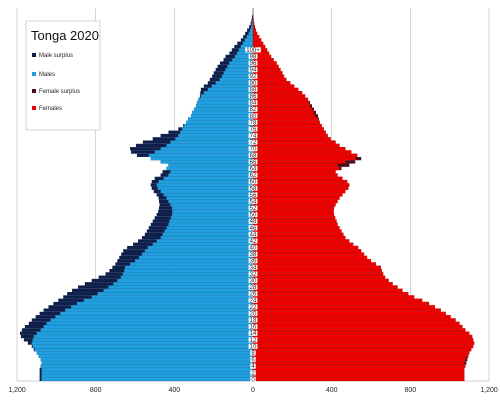  I want to click on age-tick-label: 64, so click(253, 169).